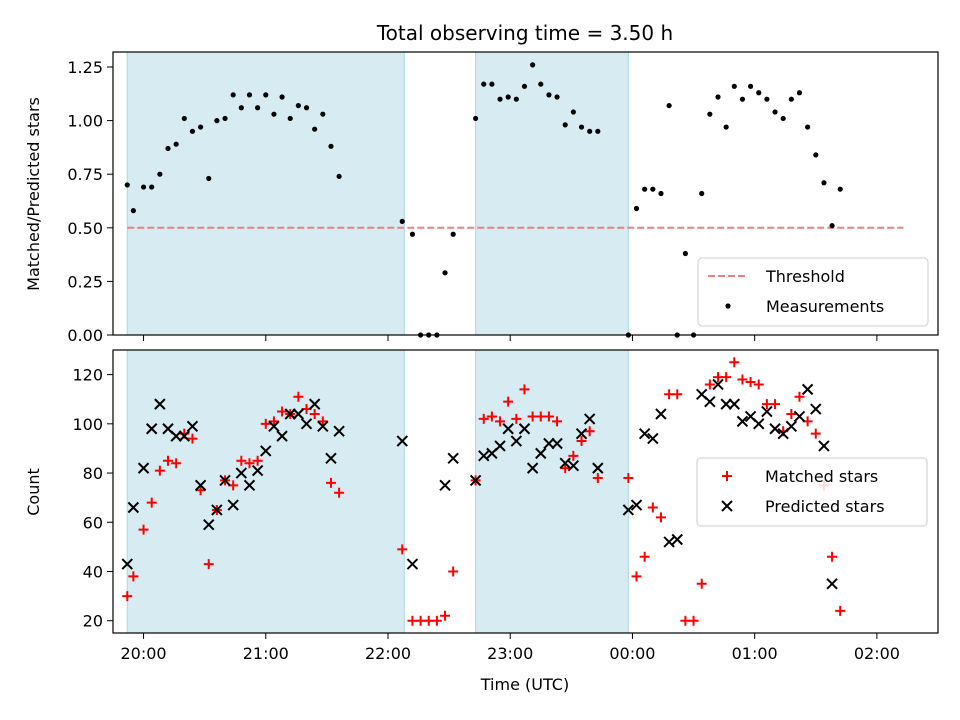 The height and width of the screenshot is (720, 960). Describe the element at coordinates (85, 67) in the screenshot. I see `top-ytick-label-6: 1.25` at that location.